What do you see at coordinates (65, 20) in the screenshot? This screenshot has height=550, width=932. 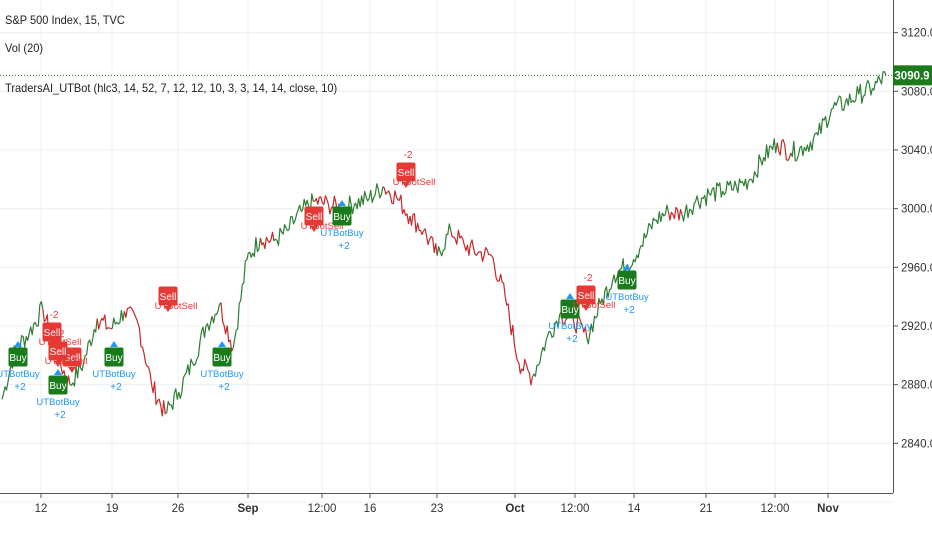 I see `symbol-title: S&P 500 Index, 15, TVC` at bounding box center [65, 20].